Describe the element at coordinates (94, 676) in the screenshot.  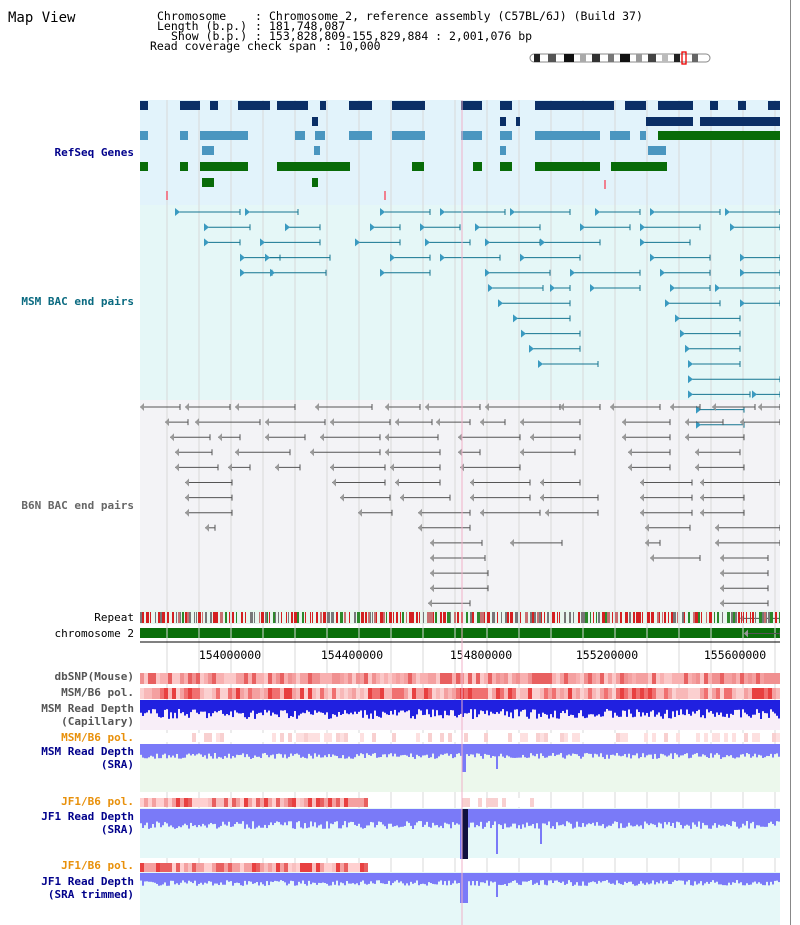
I see `track-label-dbsnp: dbSNP(Mouse)` at that location.